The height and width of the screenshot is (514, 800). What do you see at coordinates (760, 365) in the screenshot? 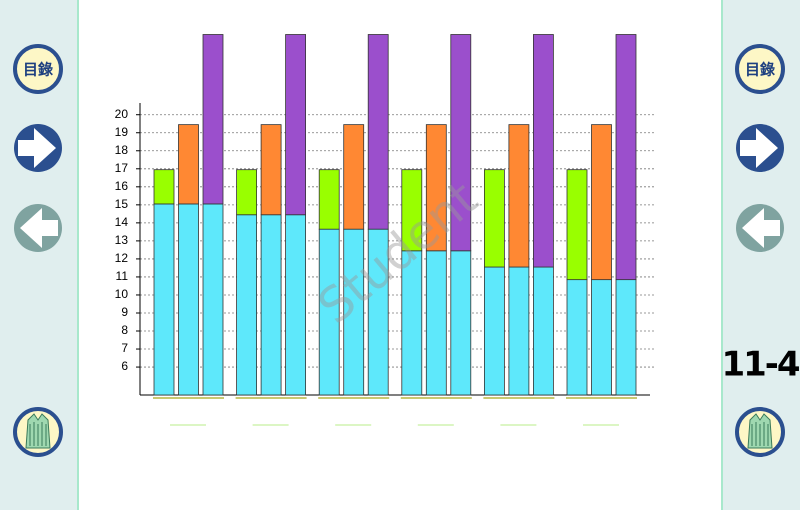
I see `page-number: 11-4` at bounding box center [760, 365].